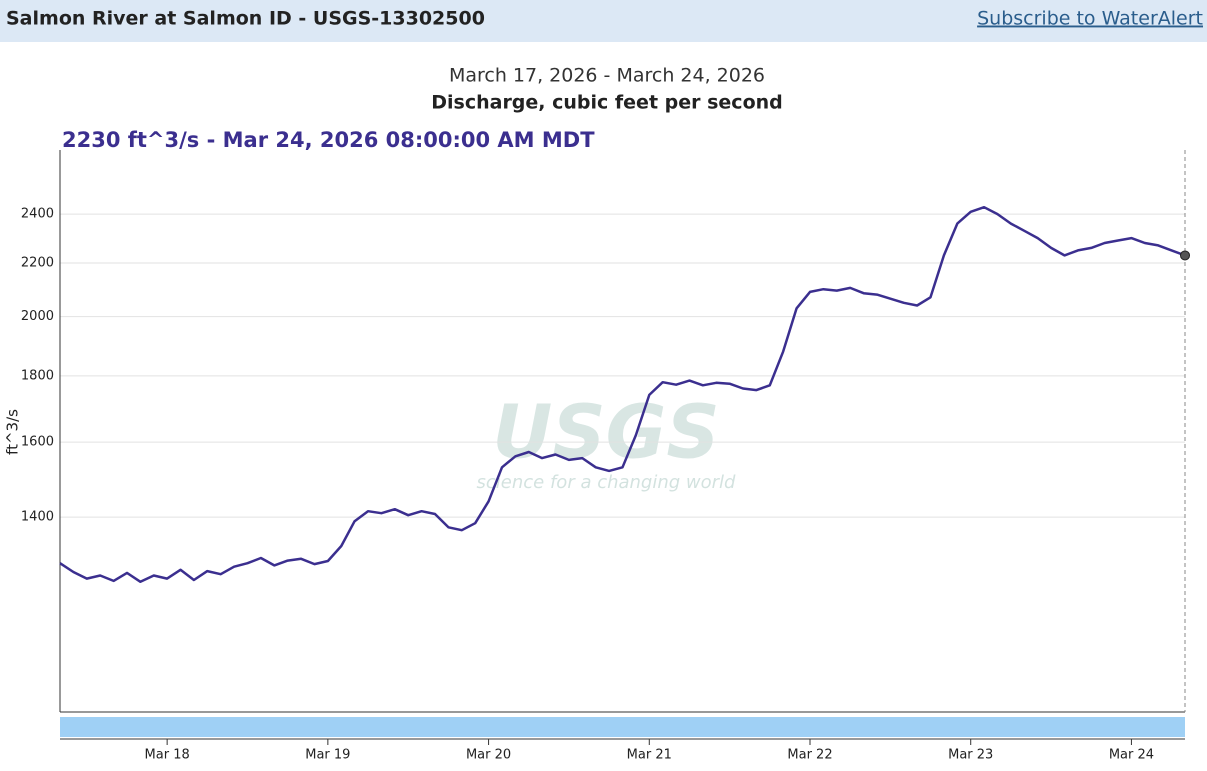 The width and height of the screenshot is (1207, 771). What do you see at coordinates (809, 755) in the screenshot?
I see `x-tick-label: Mar 22` at bounding box center [809, 755].